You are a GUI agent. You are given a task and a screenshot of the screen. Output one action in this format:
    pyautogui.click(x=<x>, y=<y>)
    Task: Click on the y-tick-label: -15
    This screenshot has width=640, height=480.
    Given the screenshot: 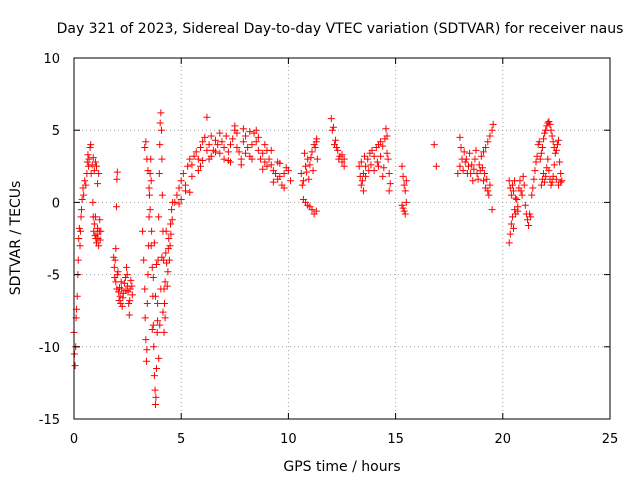 What is the action you would take?
    pyautogui.click(x=49, y=420)
    